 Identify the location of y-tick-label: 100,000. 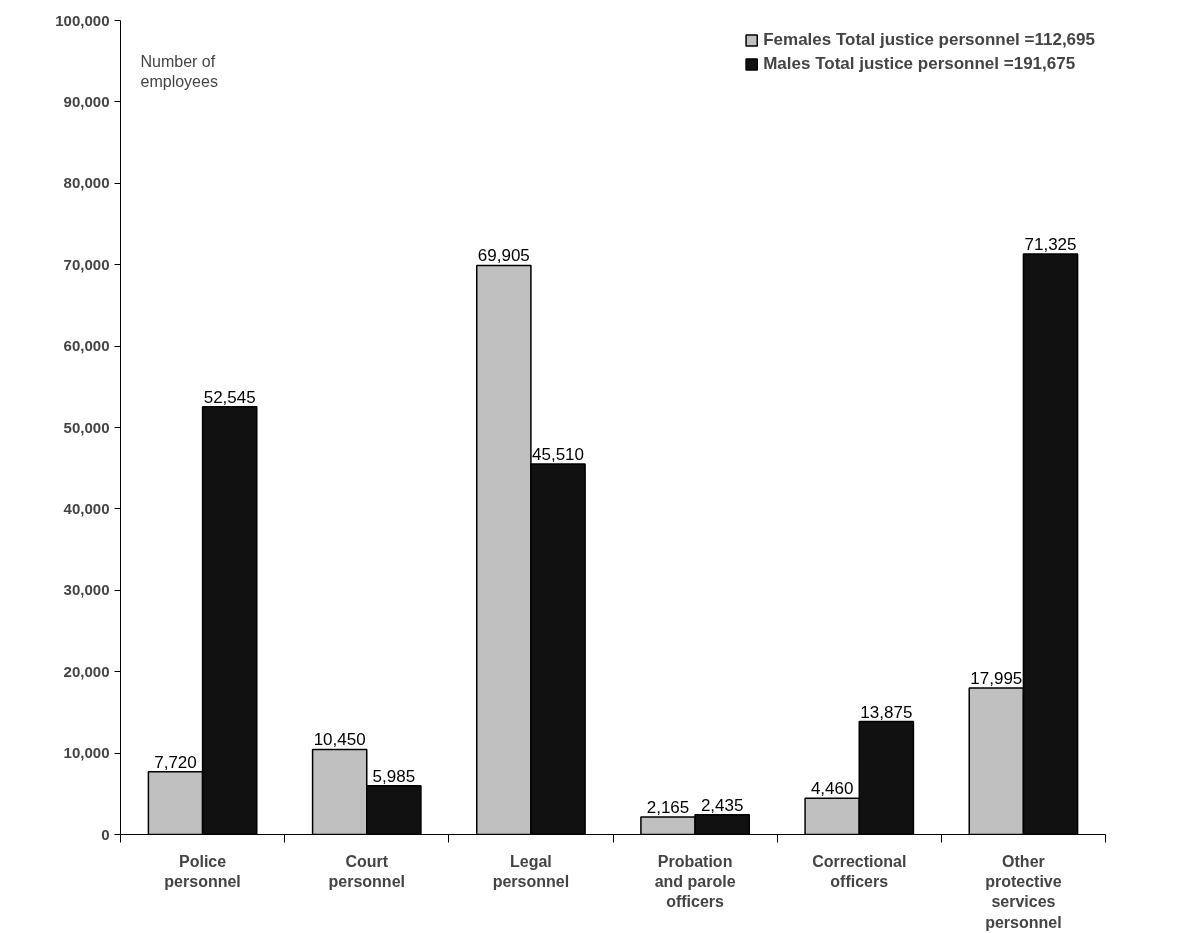
(82, 20).